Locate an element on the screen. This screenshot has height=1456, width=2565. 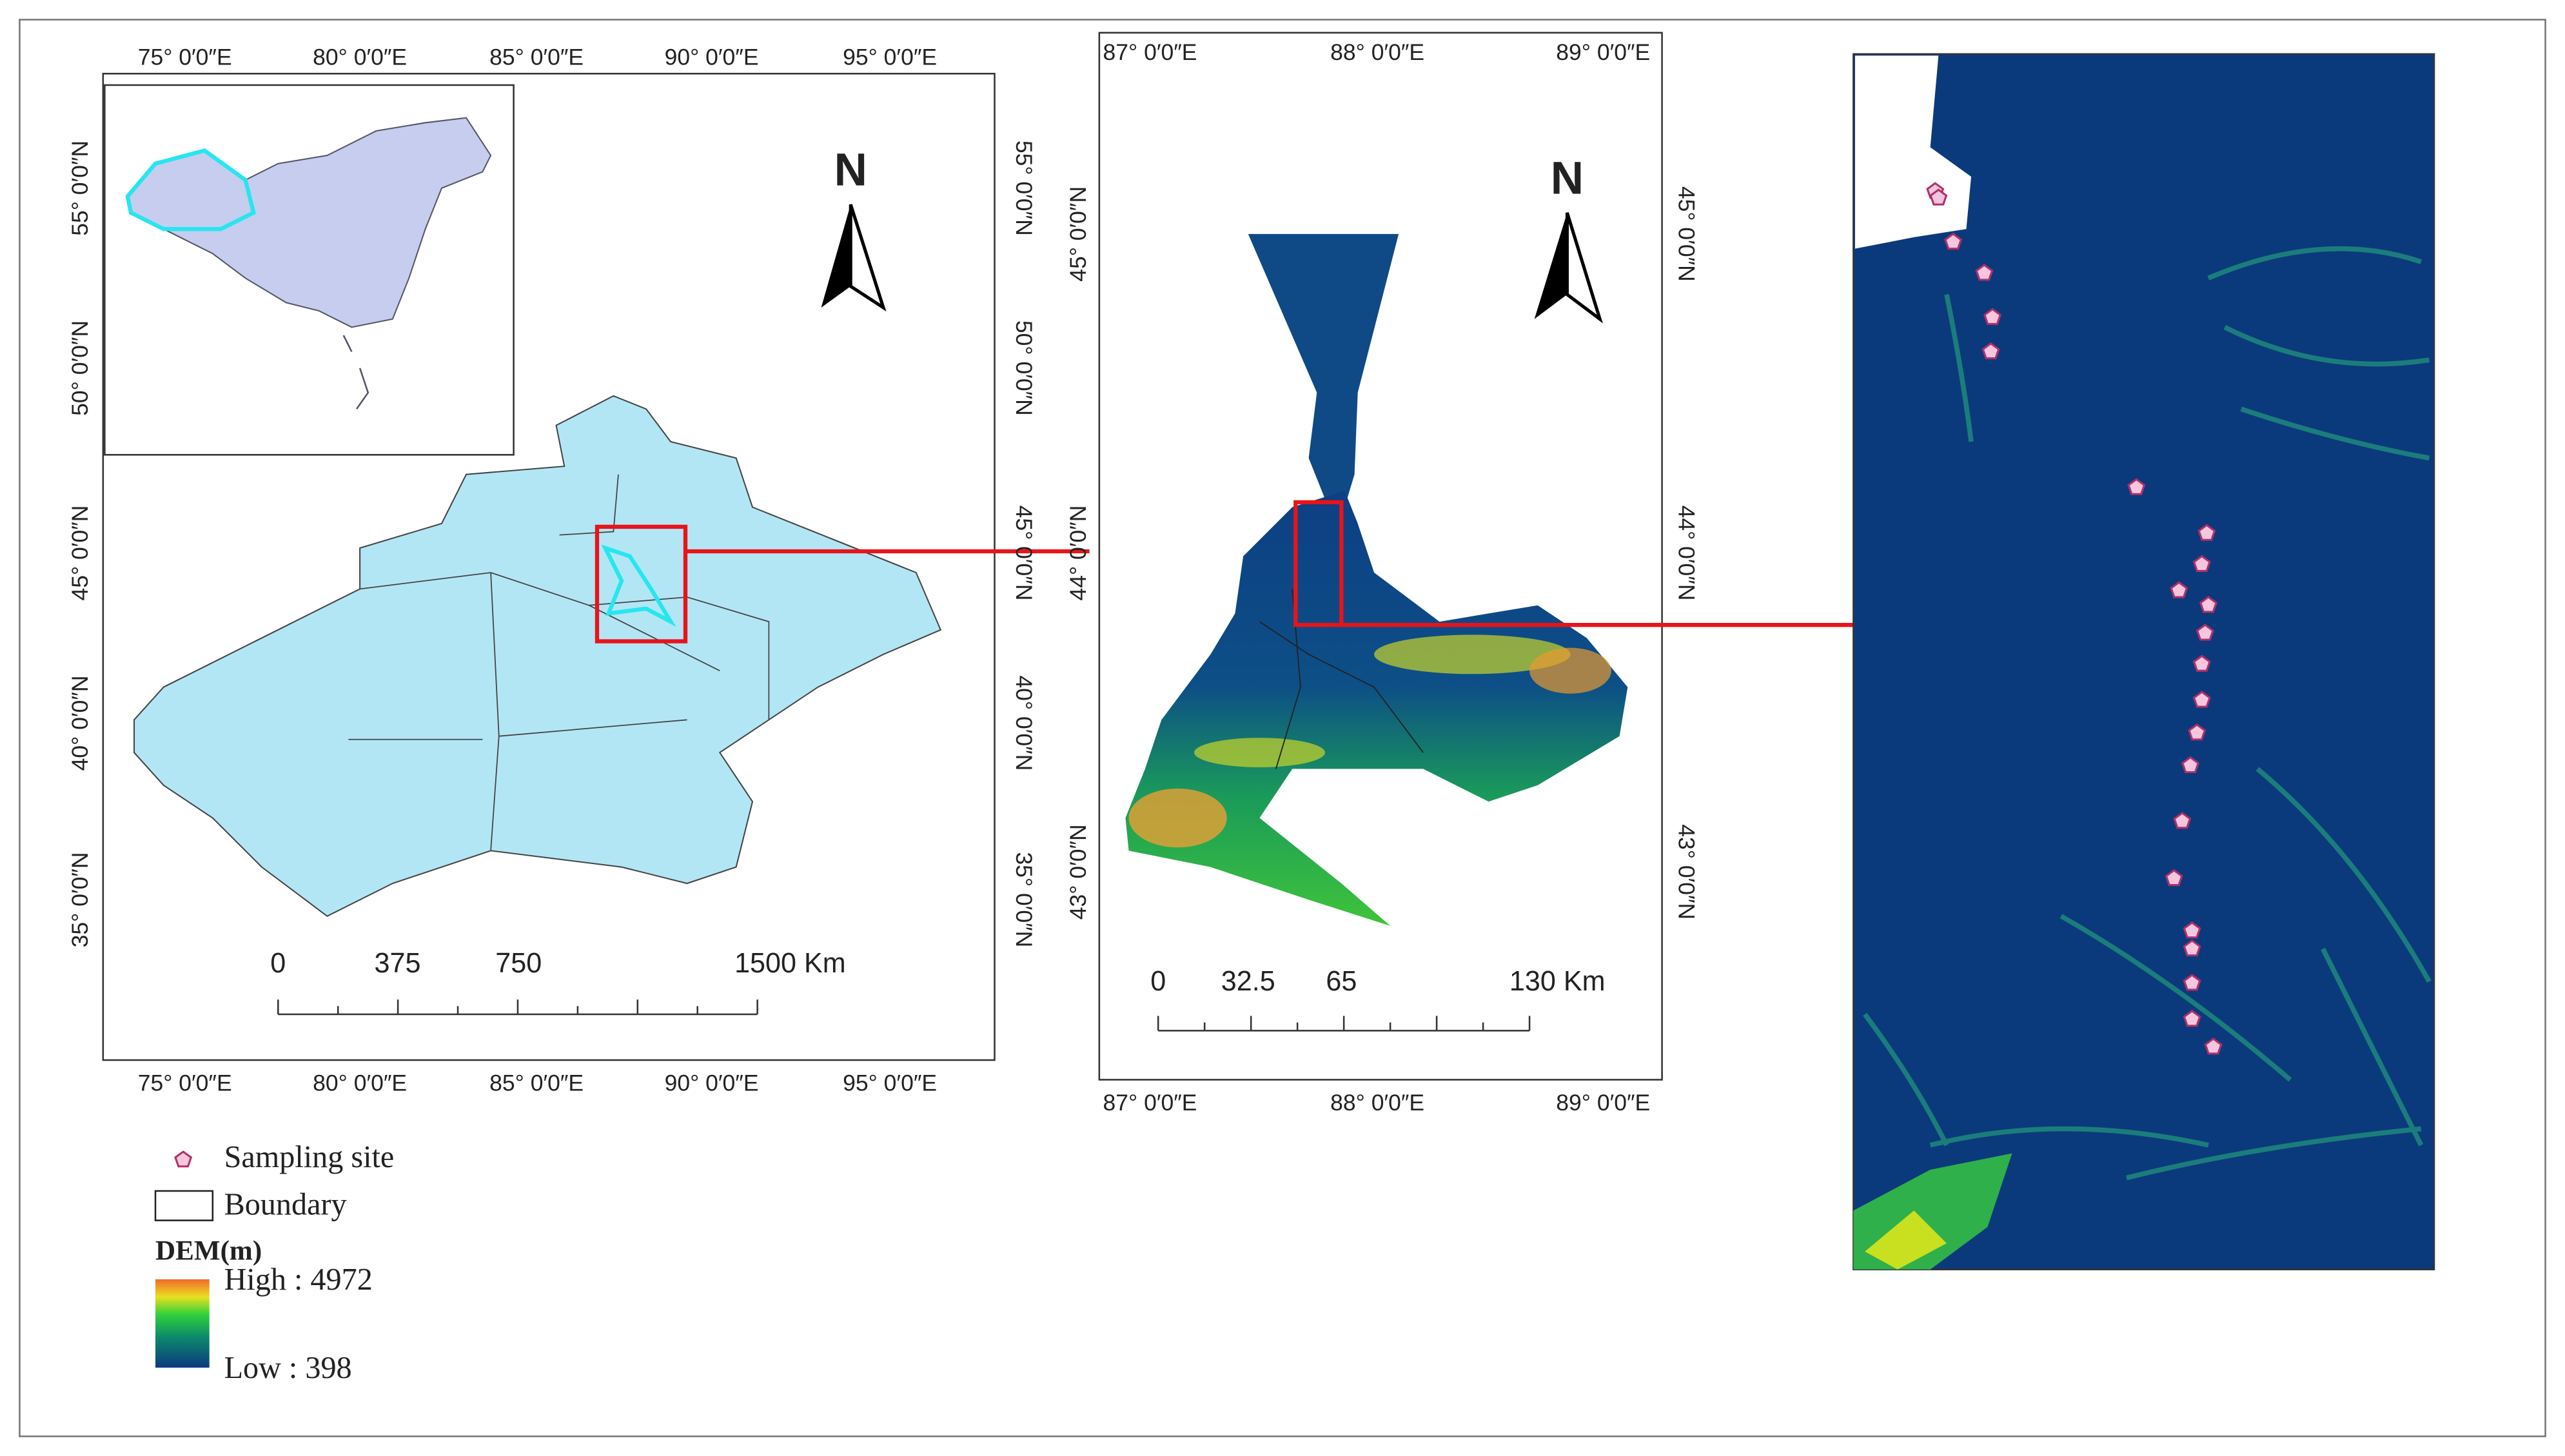
legend-high: High : 4972 is located at coordinates (298, 1280).